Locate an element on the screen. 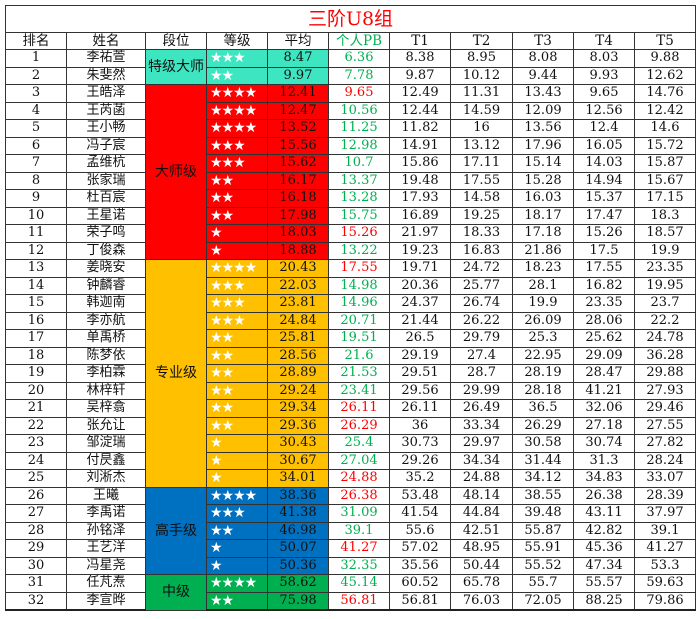  table-row: 22 张允让 ★★ 29.36 26.29 36 33.34 26.29 27.18 27.55 is located at coordinates (350, 425).